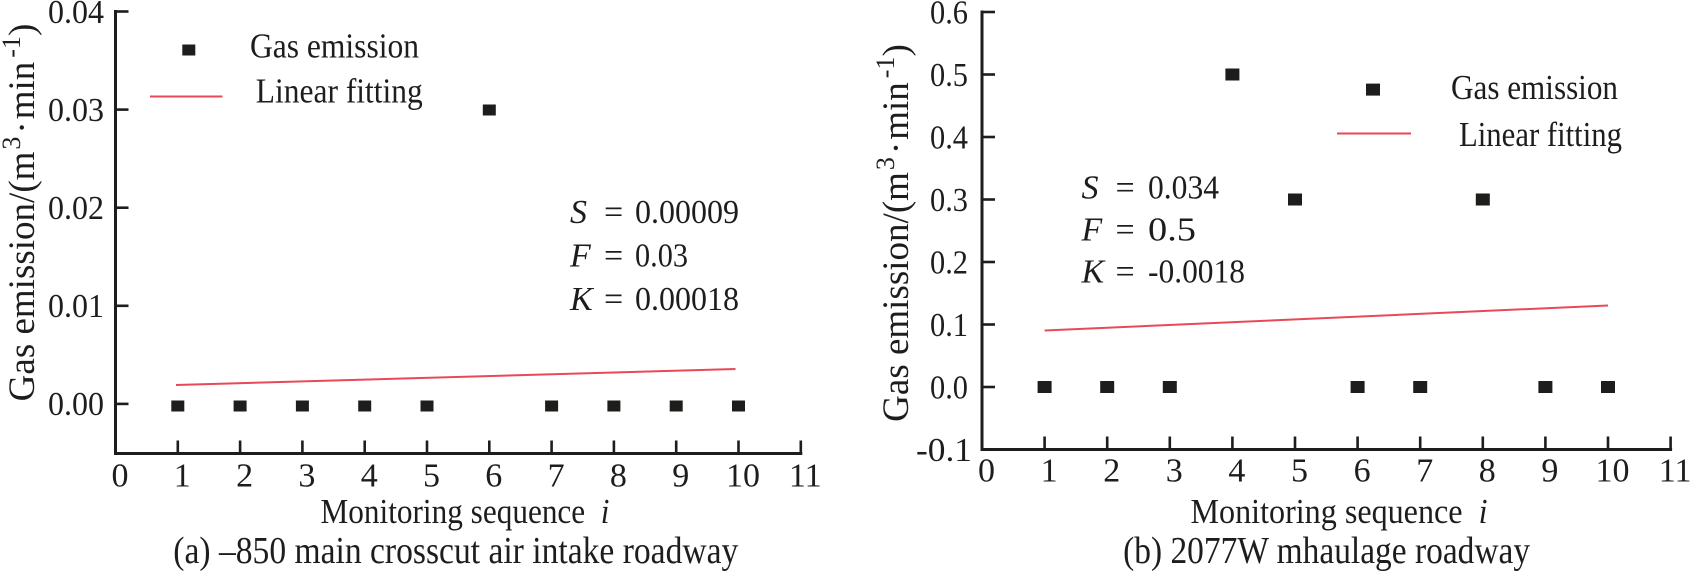 Image resolution: width=1690 pixels, height=576 pixels. I want to click on svg-text: -0.0018, so click(1196, 272).